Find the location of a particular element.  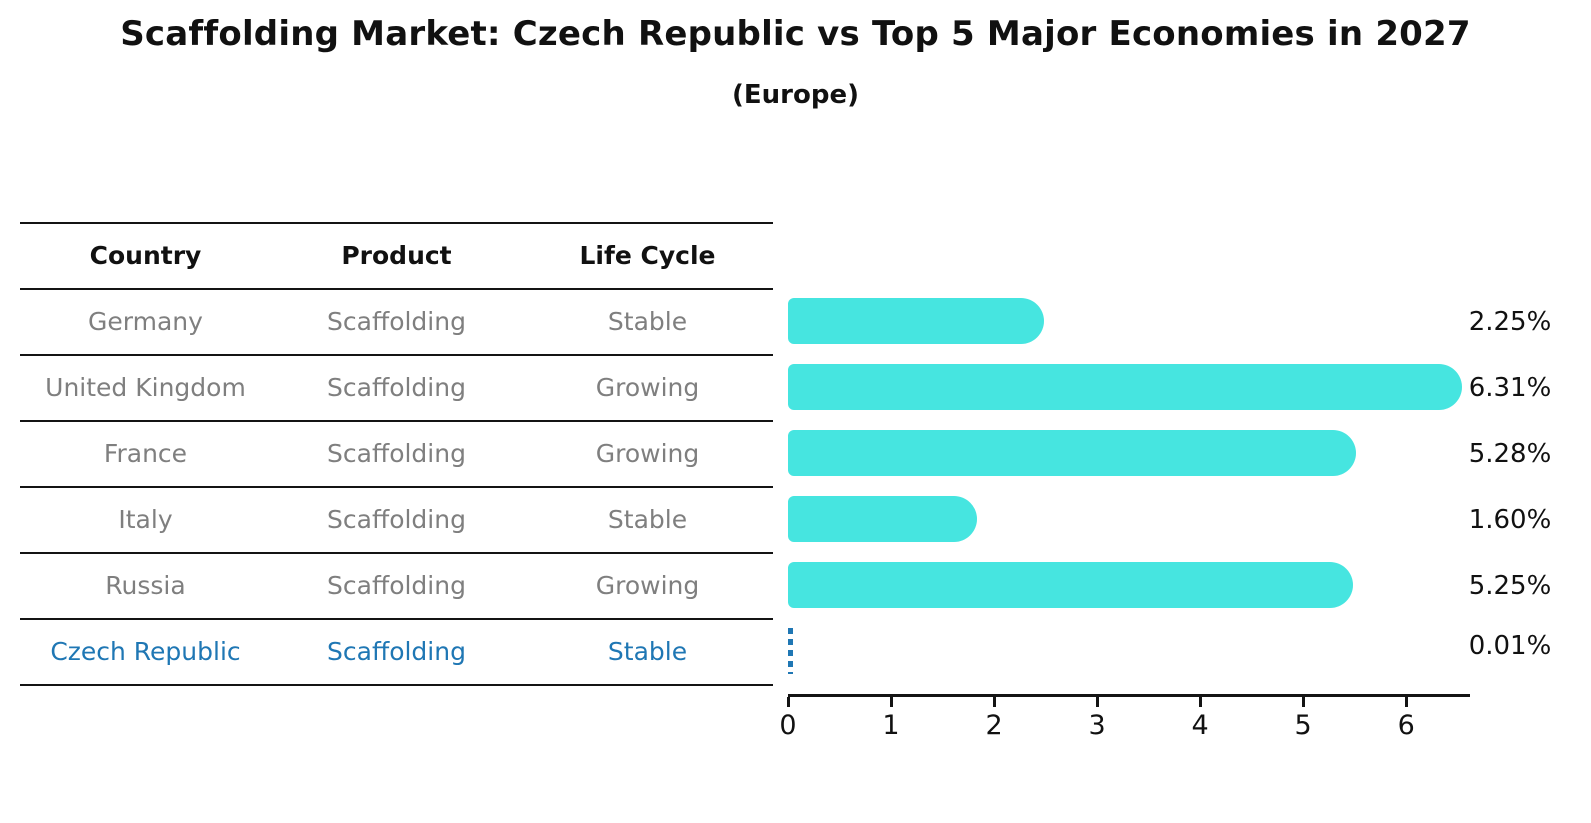

x-tick-label-4: 4 is located at coordinates (1200, 725).